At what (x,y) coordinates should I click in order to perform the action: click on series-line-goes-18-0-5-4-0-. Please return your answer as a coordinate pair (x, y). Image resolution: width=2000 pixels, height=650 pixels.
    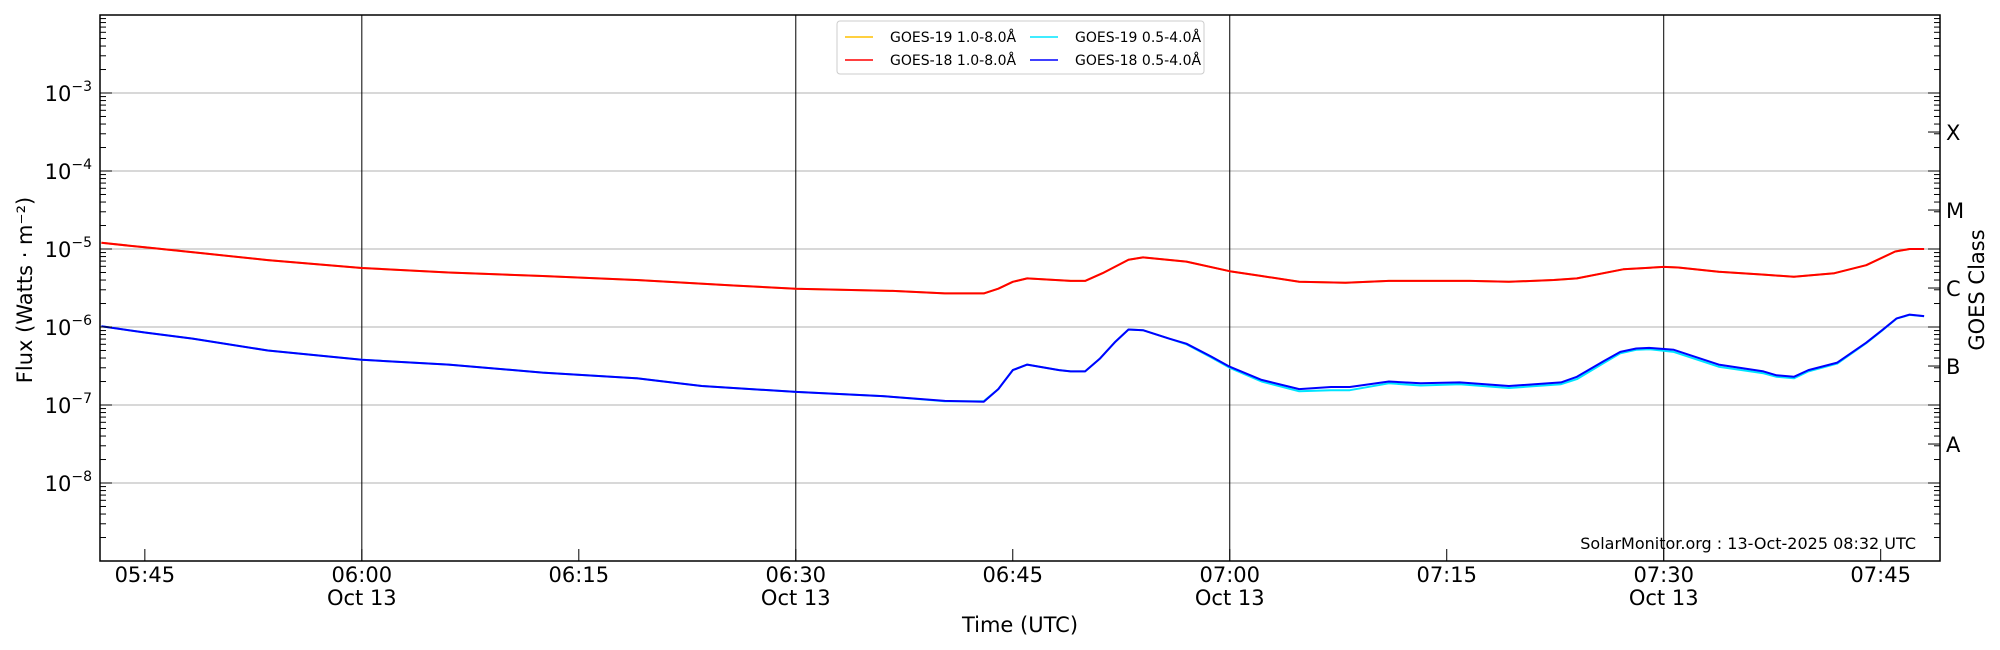
    Looking at the image, I should click on (1013, 358).